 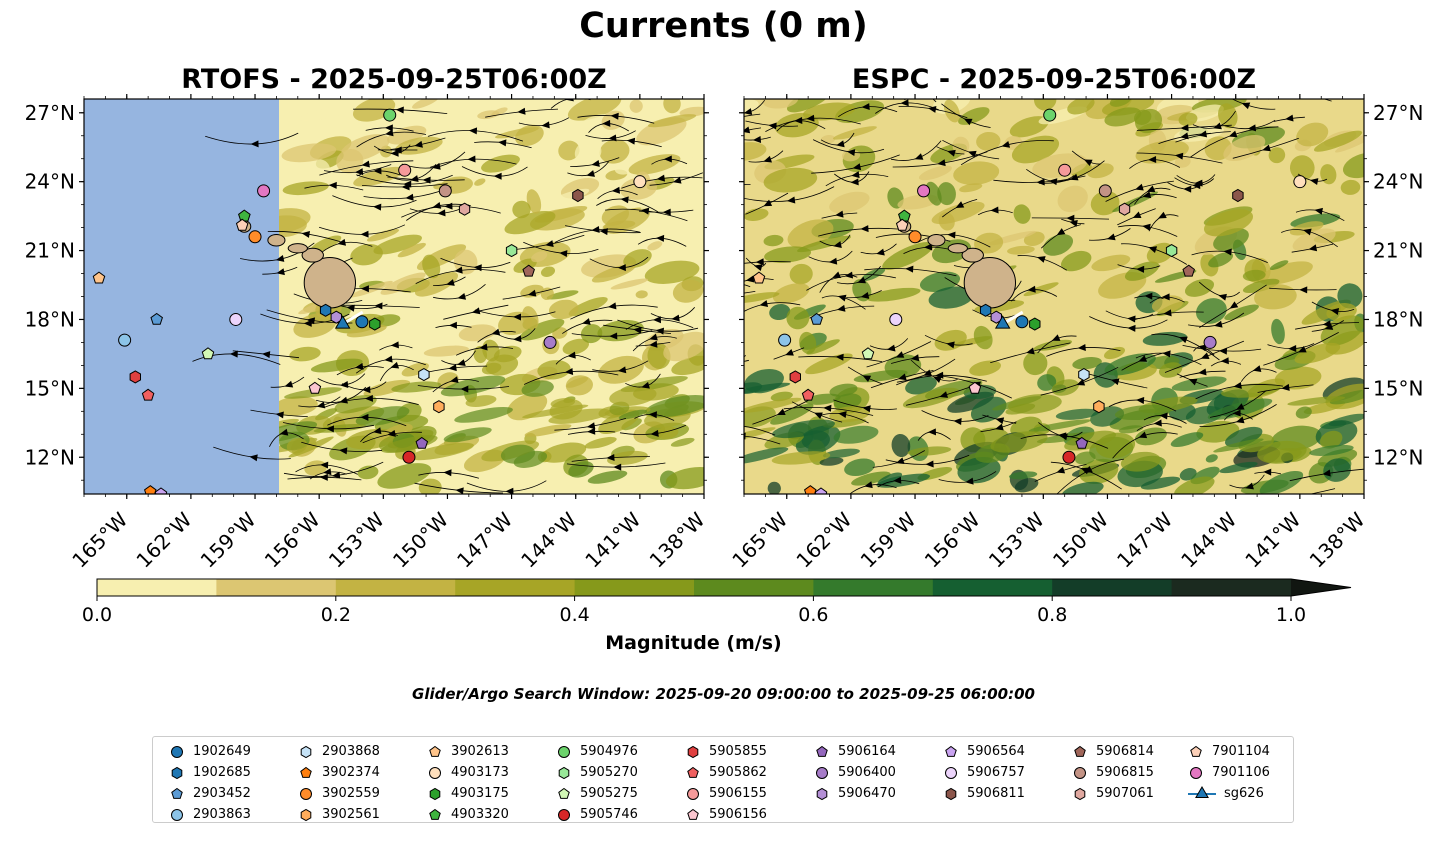 What do you see at coordinates (480, 772) in the screenshot?
I see `legend-label: 4903173` at bounding box center [480, 772].